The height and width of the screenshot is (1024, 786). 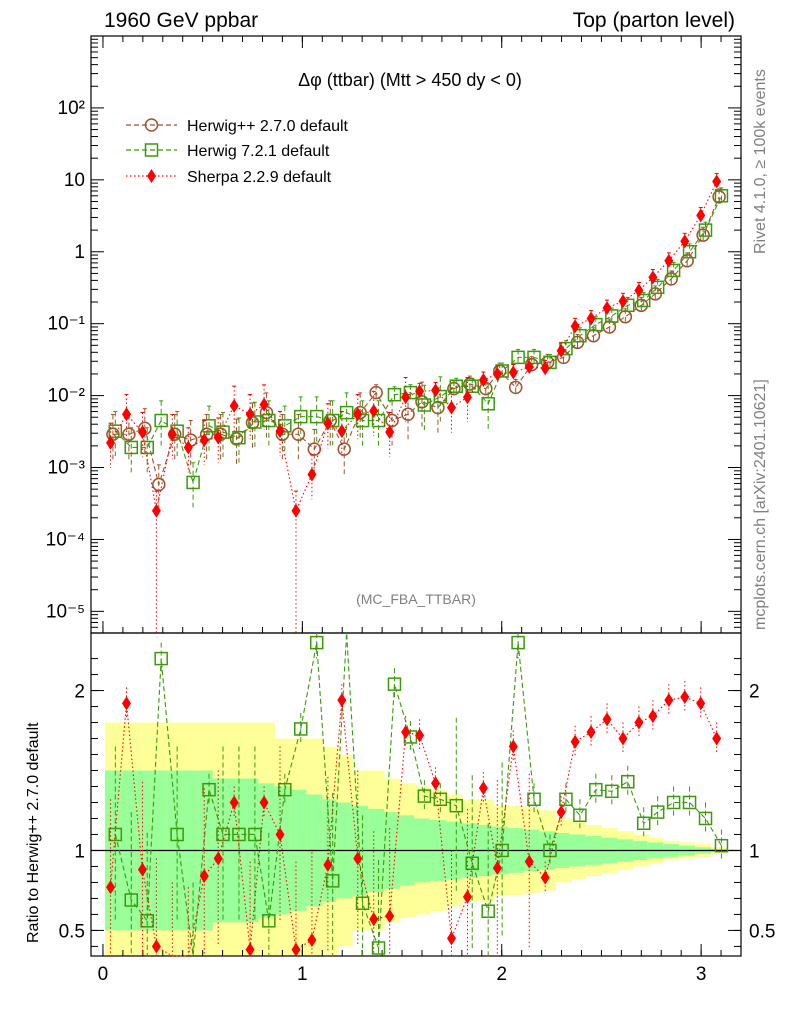 What do you see at coordinates (67, 468) in the screenshot?
I see `y-tick-label: 10⁻³` at bounding box center [67, 468].